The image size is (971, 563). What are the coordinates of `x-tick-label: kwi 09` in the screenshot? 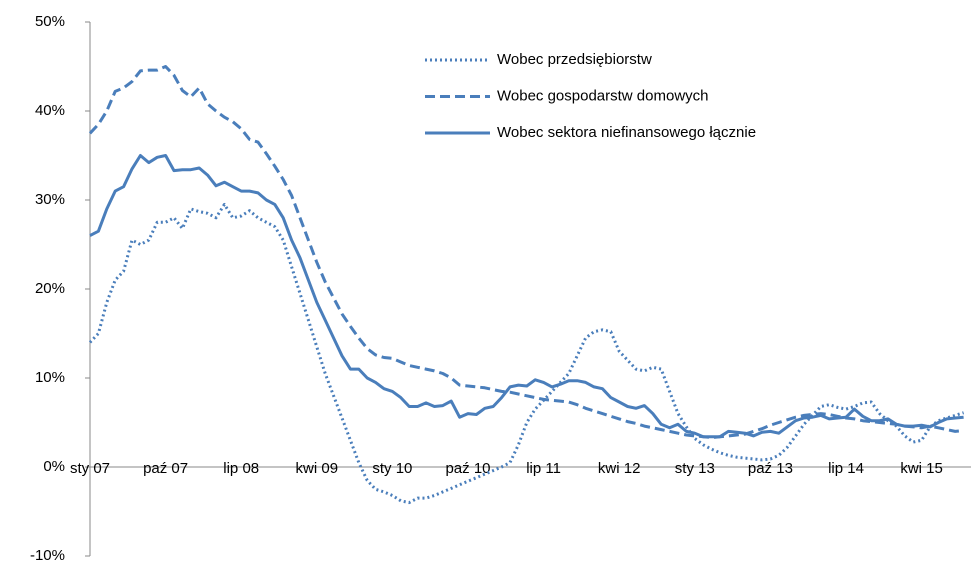 It's located at (317, 468).